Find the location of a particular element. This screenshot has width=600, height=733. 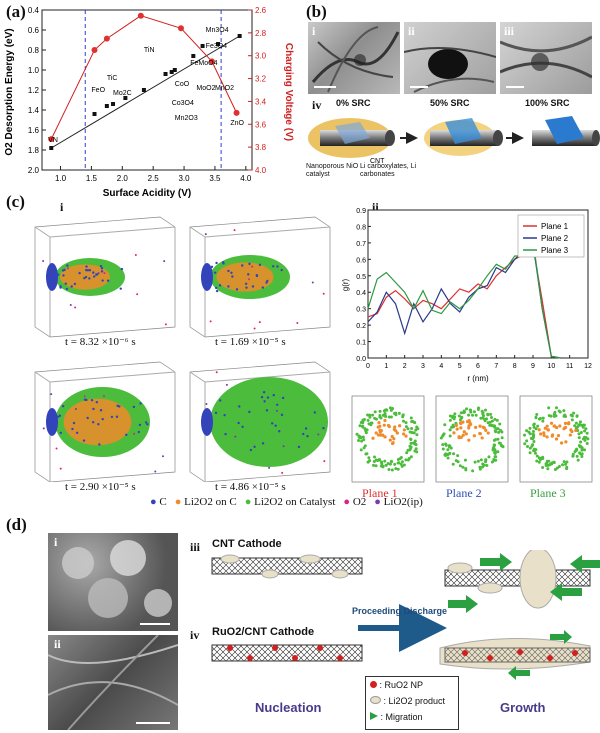

x-tick-label-c: 9 is located at coordinates (533, 366).